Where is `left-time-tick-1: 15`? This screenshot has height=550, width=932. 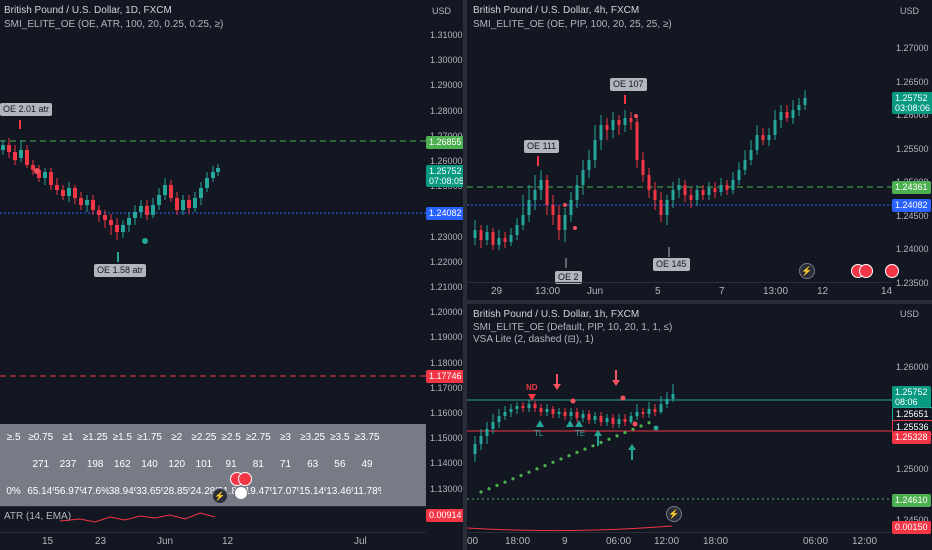 left-time-tick-1: 15 is located at coordinates (48, 541).